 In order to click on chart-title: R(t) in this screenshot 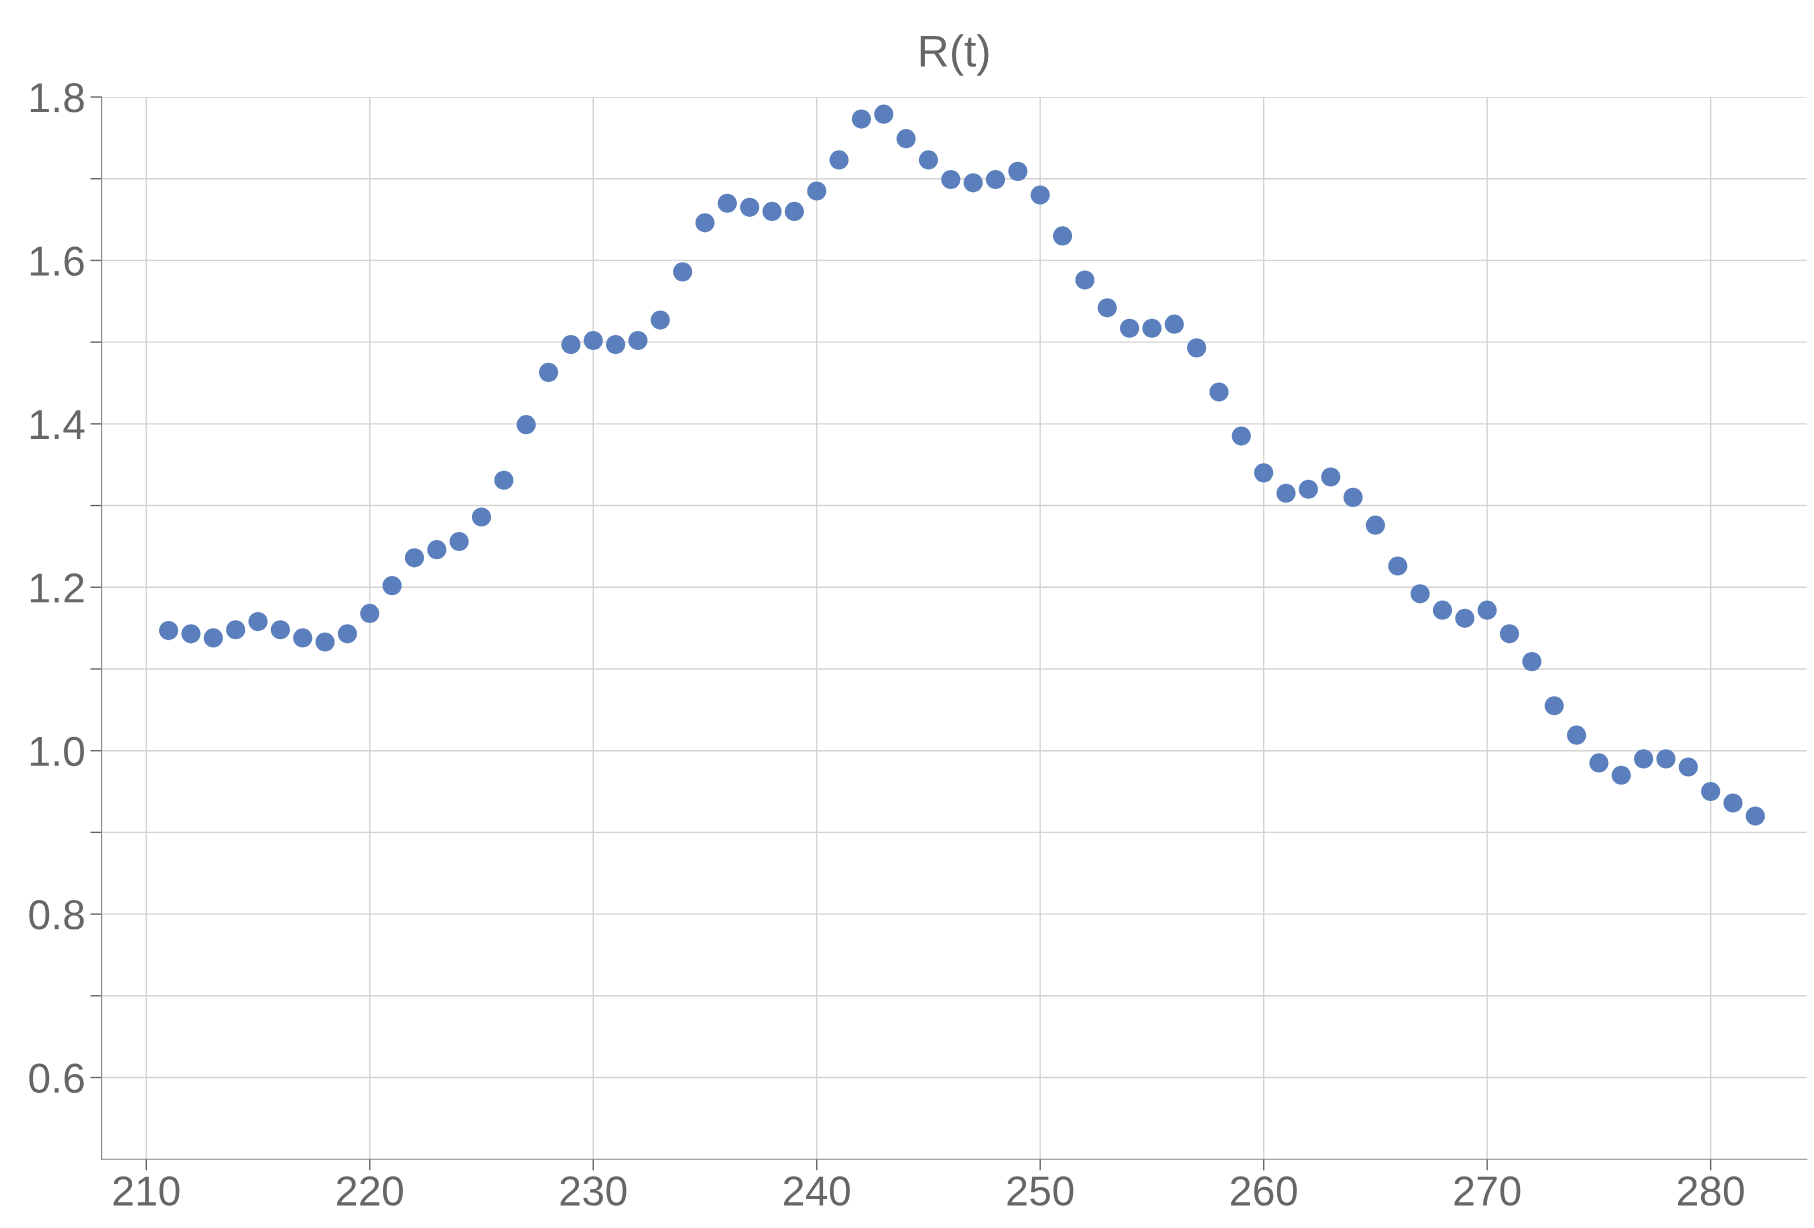, I will do `click(954, 55)`.